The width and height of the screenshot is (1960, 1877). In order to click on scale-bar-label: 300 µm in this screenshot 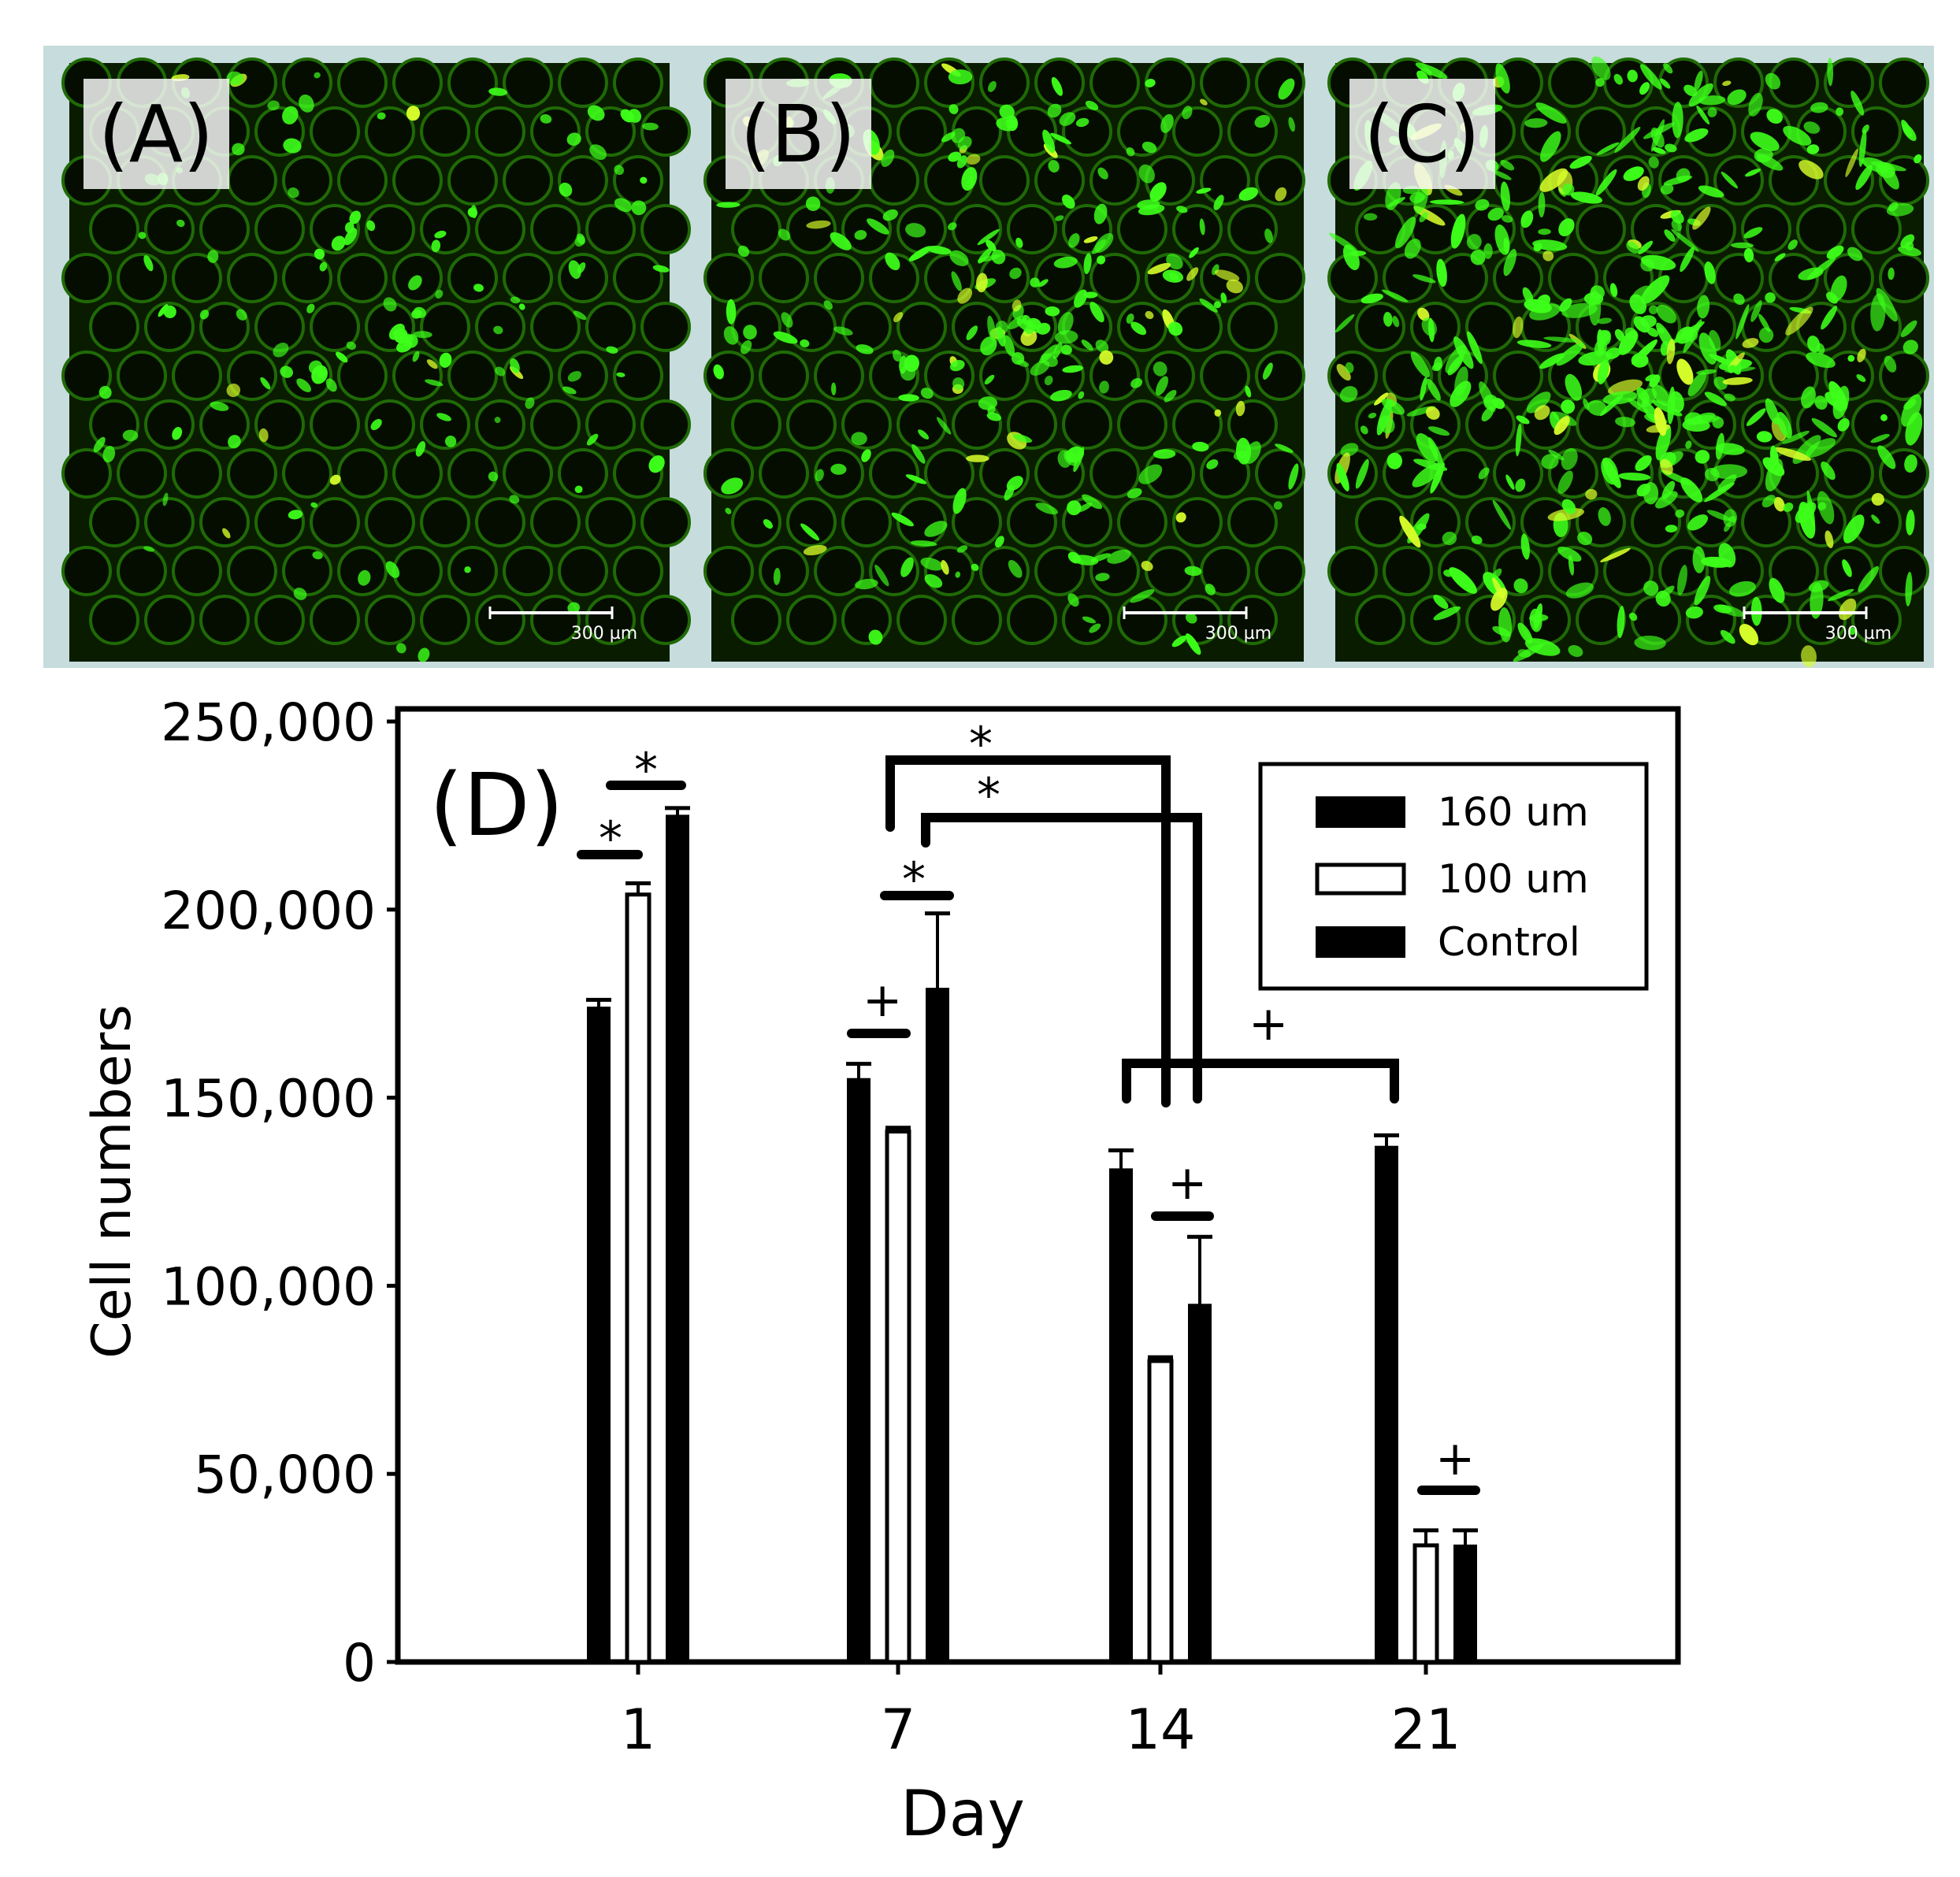, I will do `click(1858, 634)`.